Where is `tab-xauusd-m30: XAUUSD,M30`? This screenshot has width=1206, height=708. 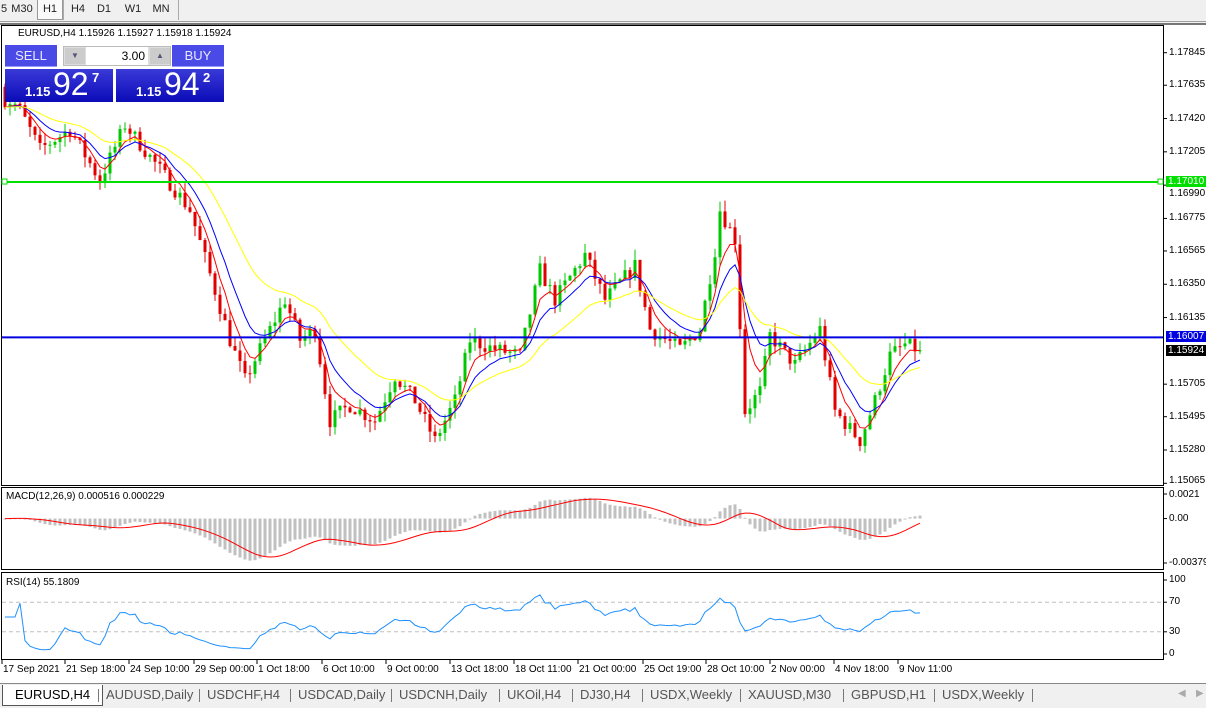
tab-xauusd-m30: XAUUSD,M30 is located at coordinates (790, 694).